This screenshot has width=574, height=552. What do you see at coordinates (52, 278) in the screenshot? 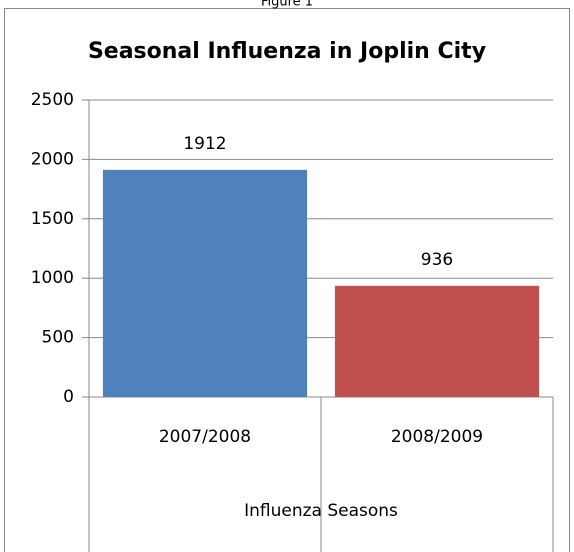
I see `y-tick-label: 1000` at bounding box center [52, 278].